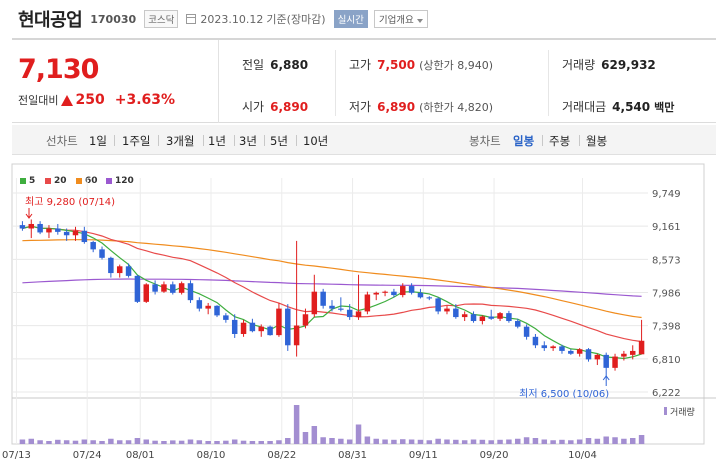  What do you see at coordinates (631, 107) in the screenshot?
I see `amount-value: 4,540` at bounding box center [631, 107].